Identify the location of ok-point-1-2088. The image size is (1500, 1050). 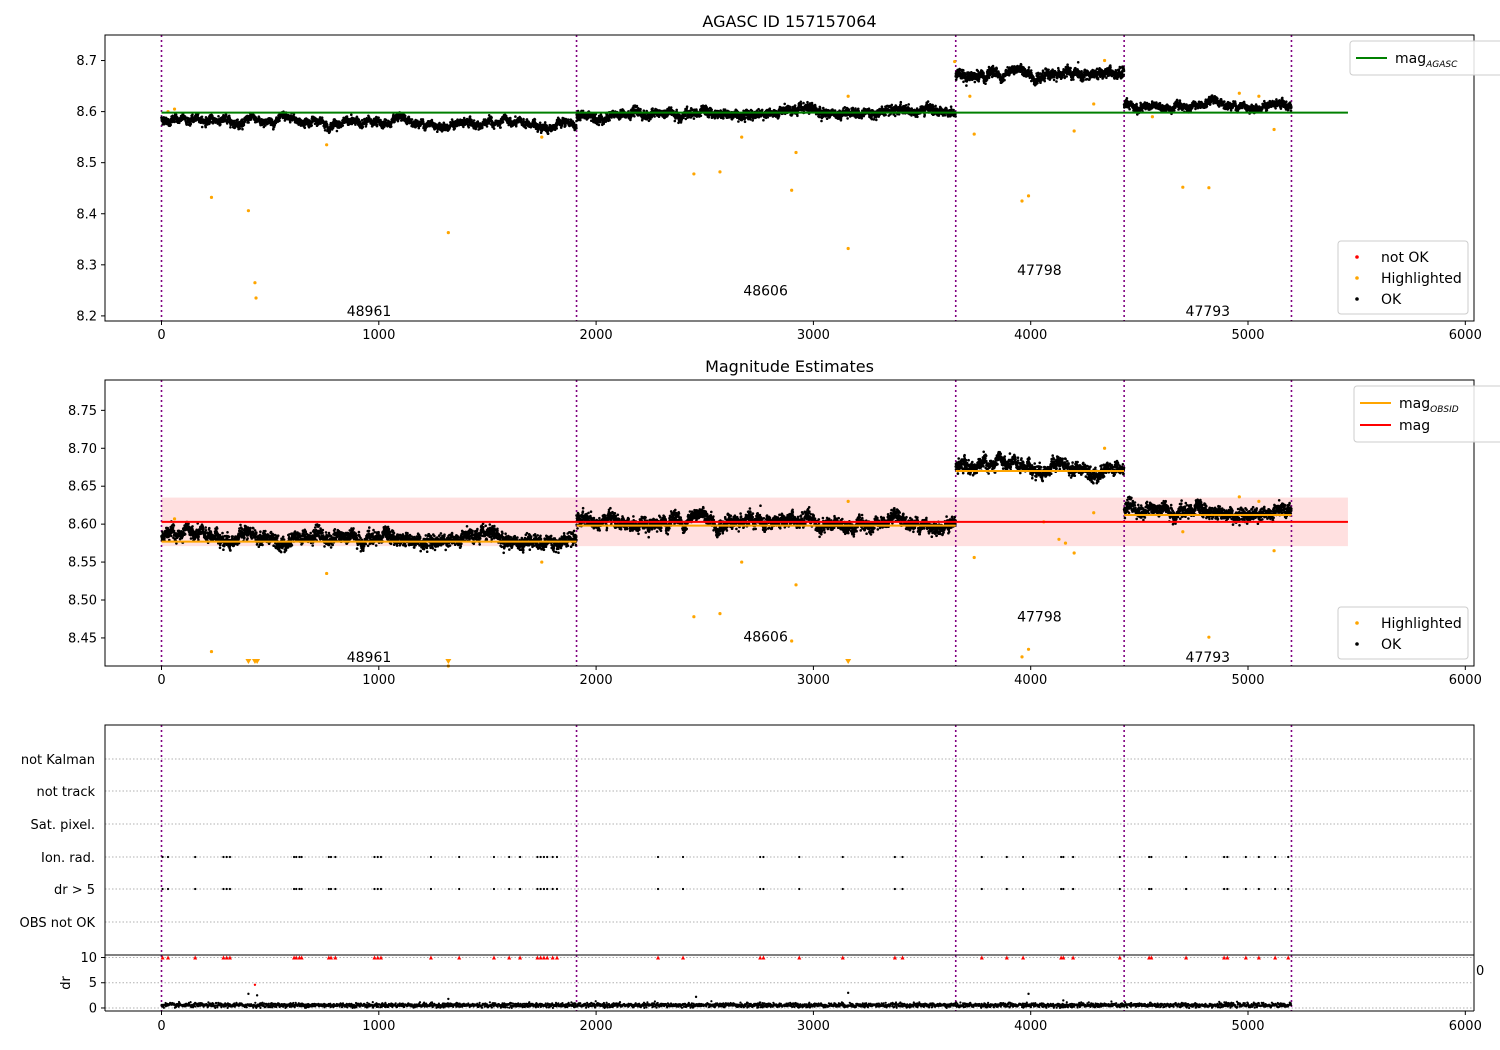
(900, 104).